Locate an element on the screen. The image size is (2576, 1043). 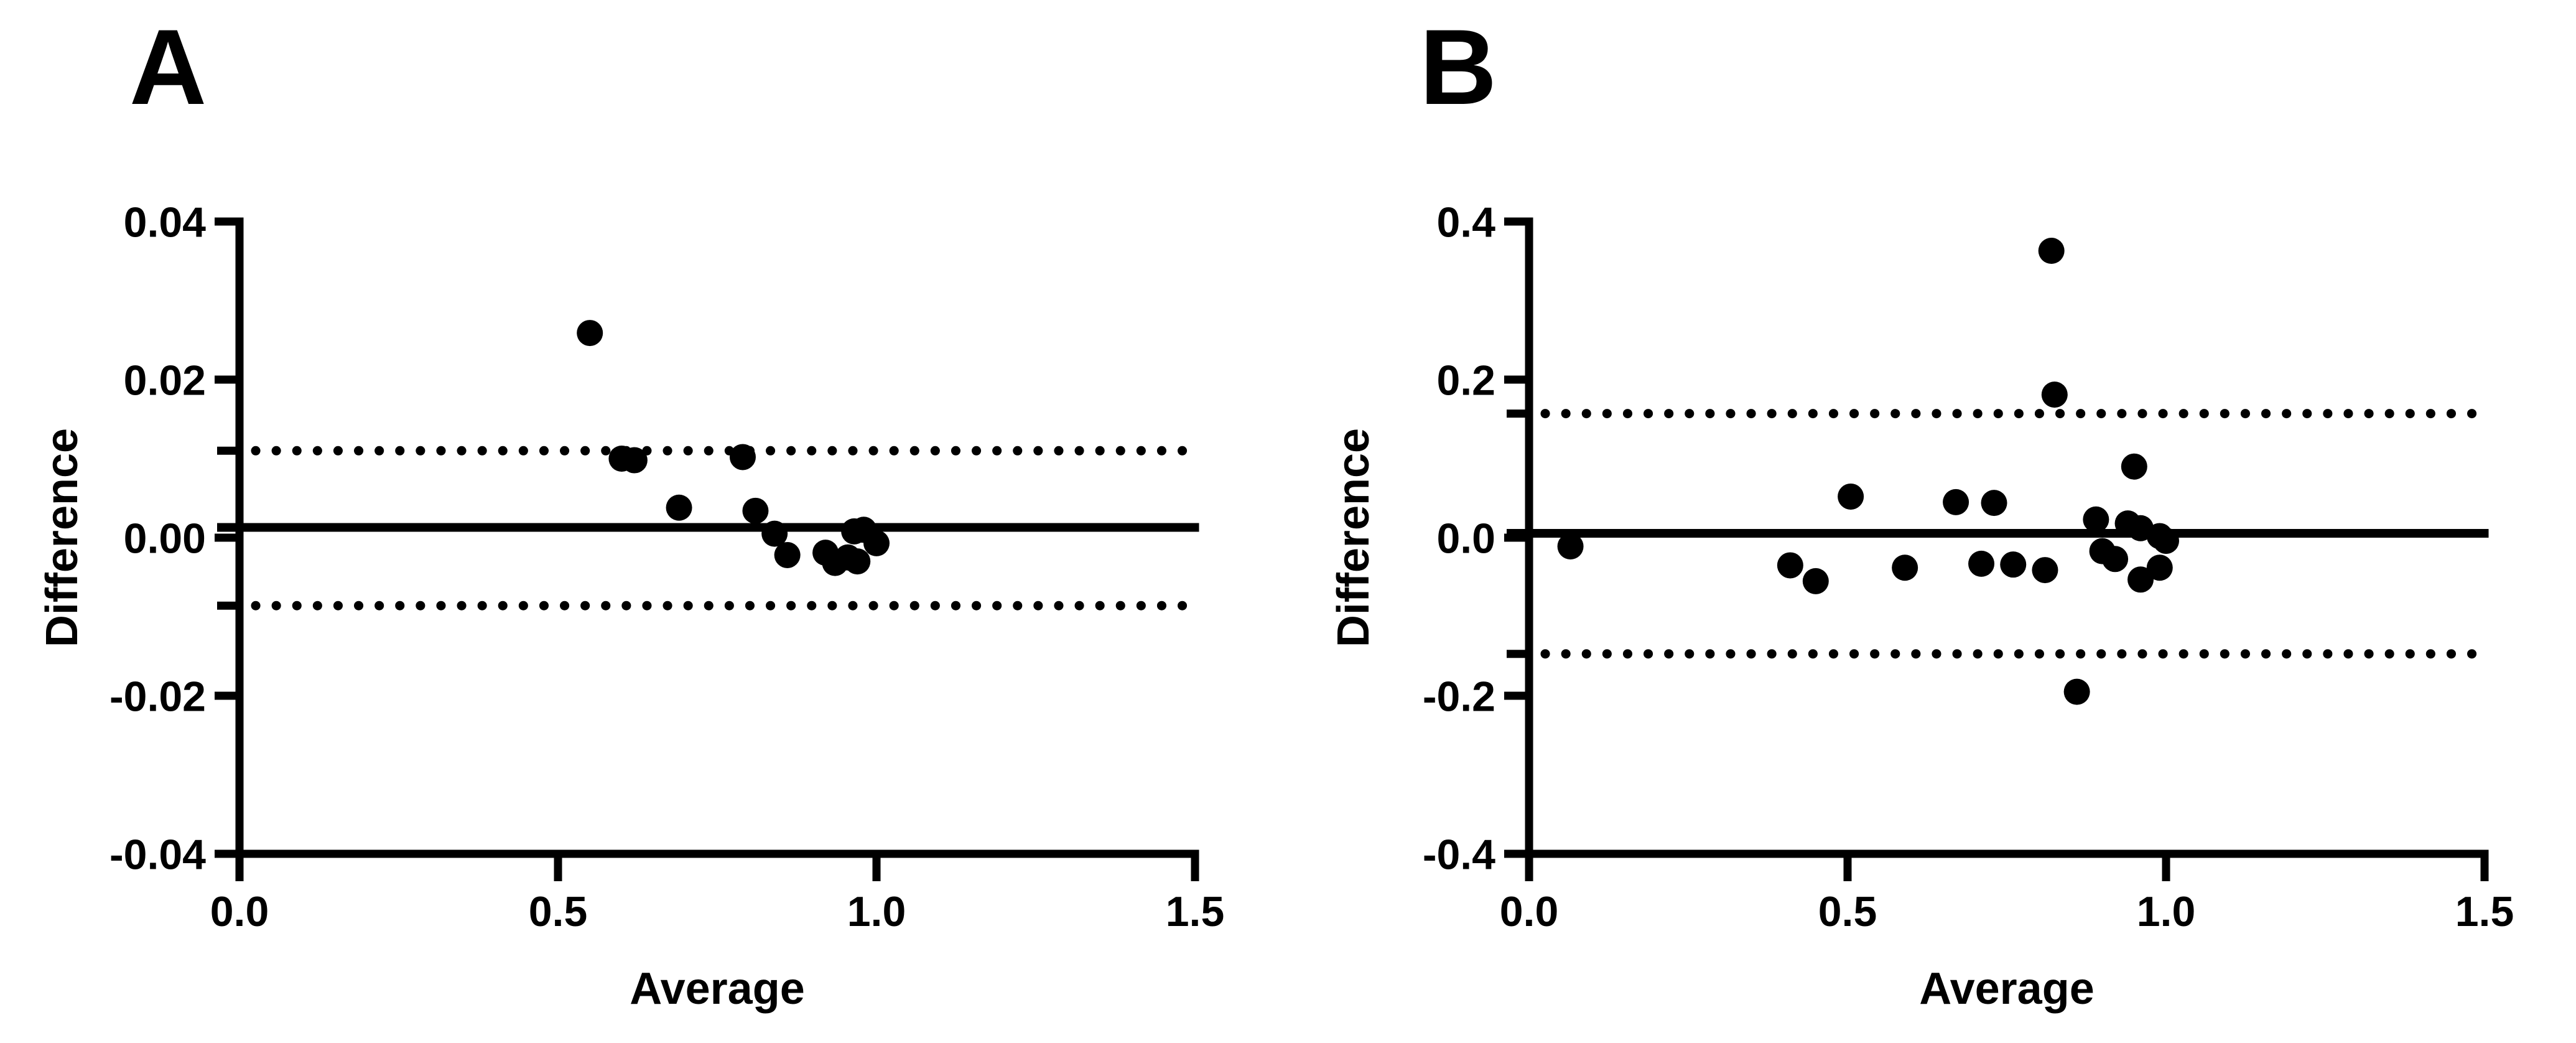
panel-b-y-tick-label: 0.2 is located at coordinates (1465, 380).